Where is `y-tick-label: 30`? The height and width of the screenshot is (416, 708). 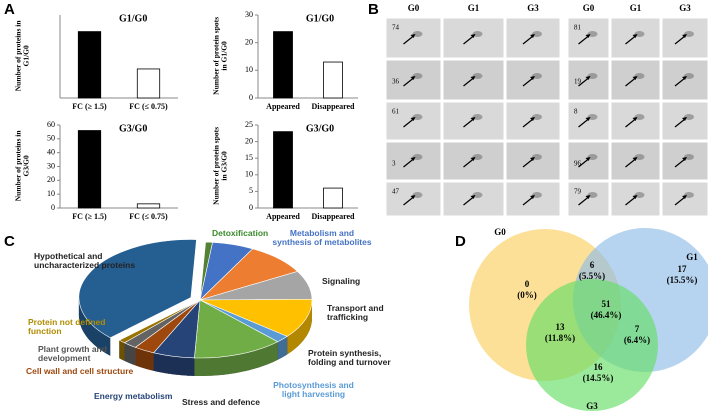 y-tick-label: 30 is located at coordinates (51, 165).